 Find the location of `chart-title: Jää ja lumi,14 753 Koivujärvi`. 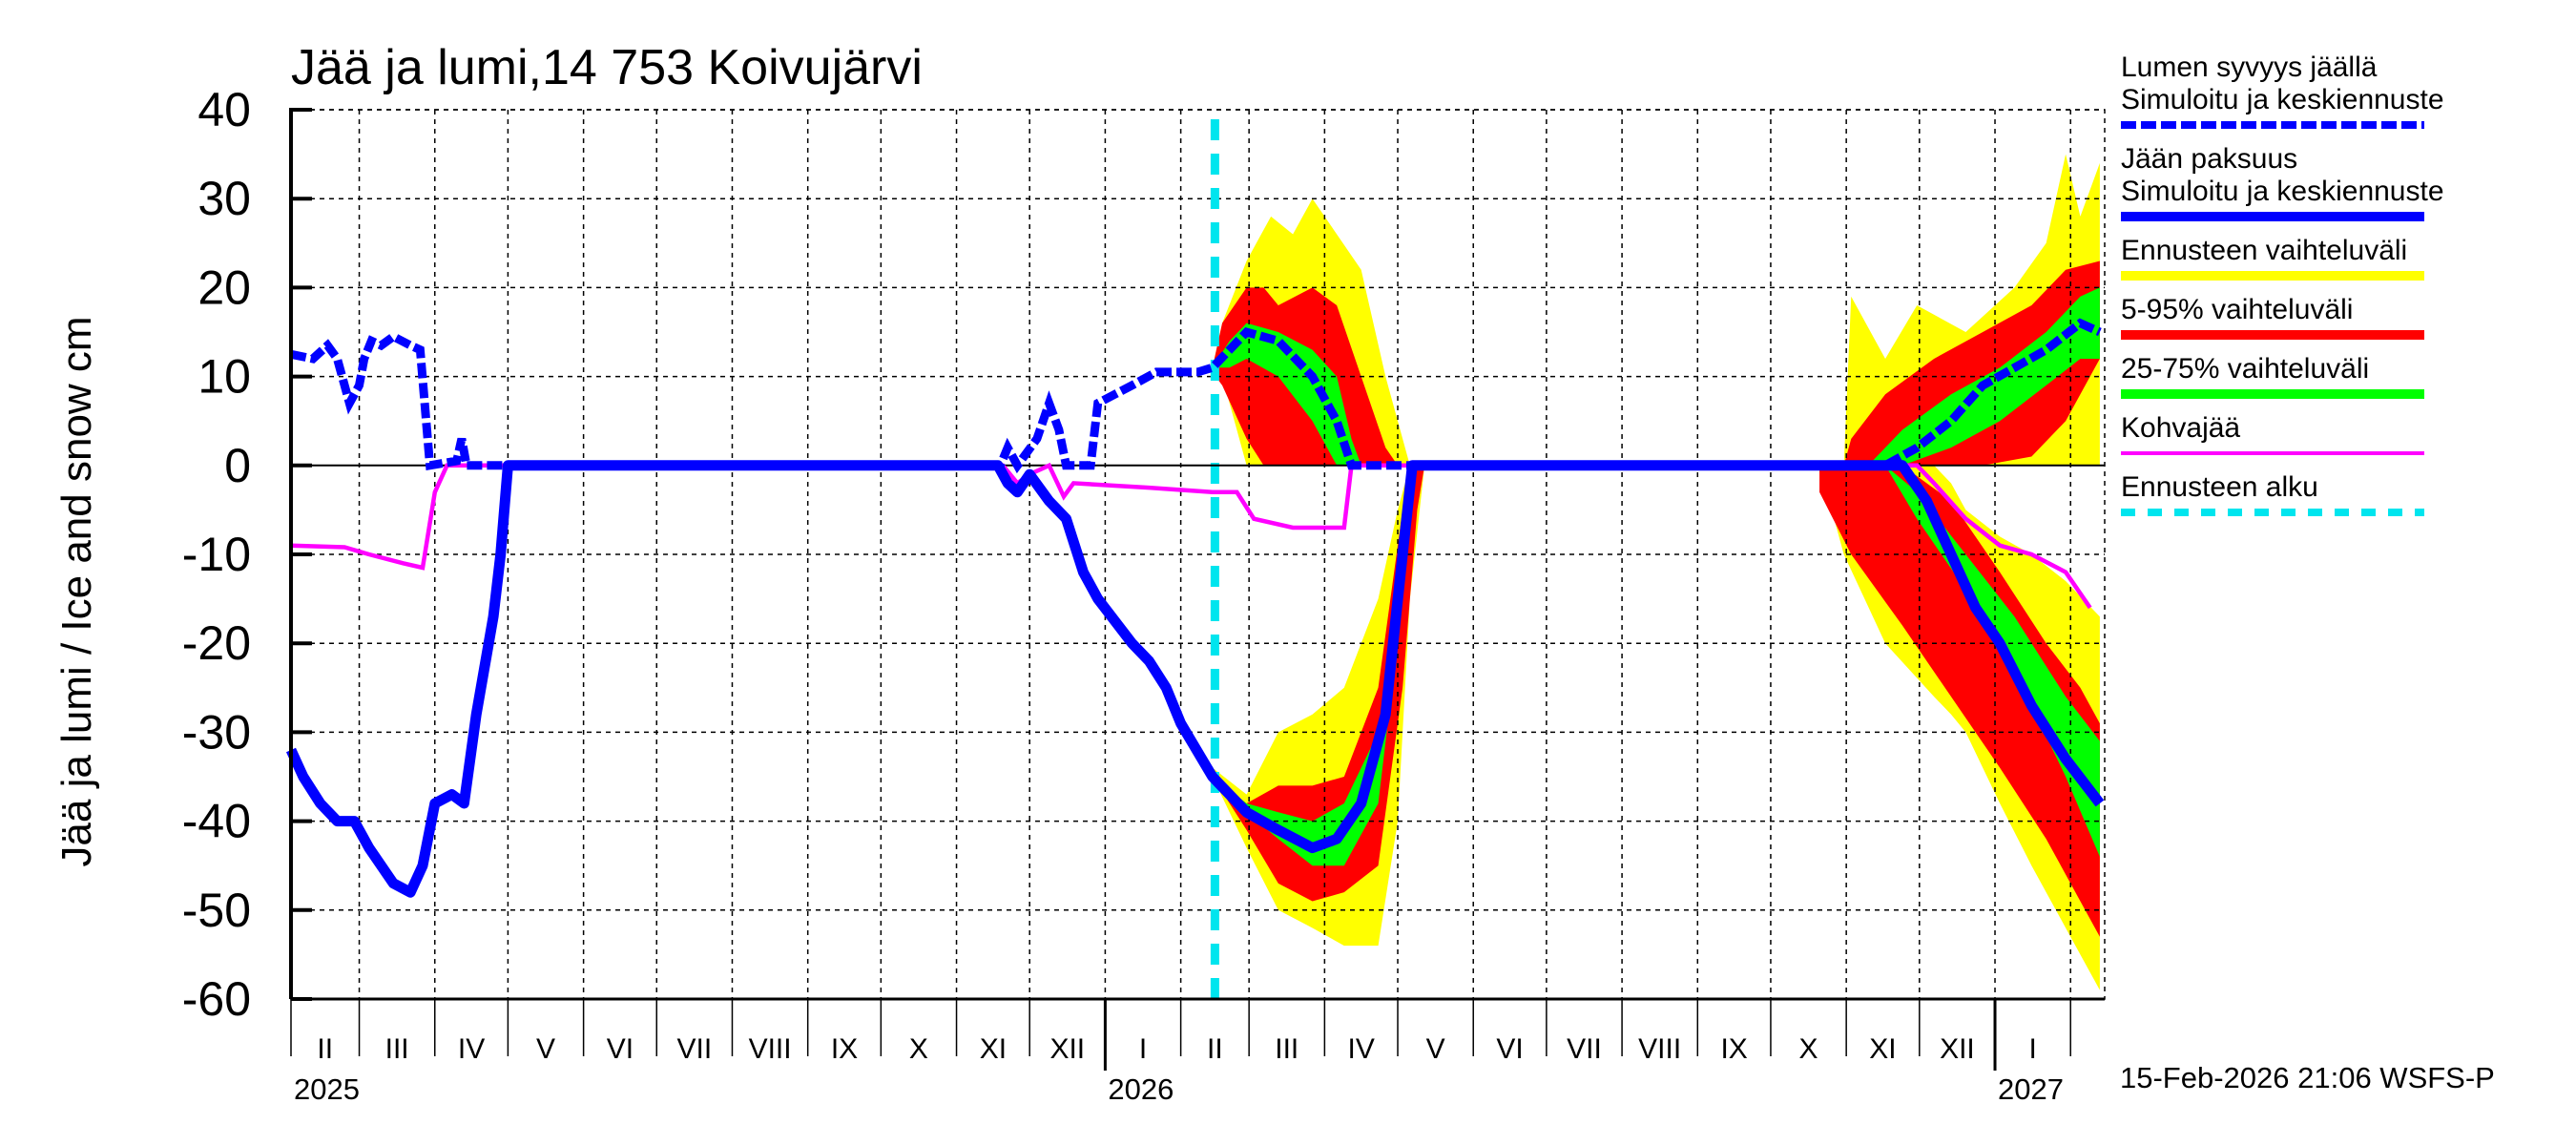

chart-title: Jää ja lumi,14 753 Koivujärvi is located at coordinates (607, 67).